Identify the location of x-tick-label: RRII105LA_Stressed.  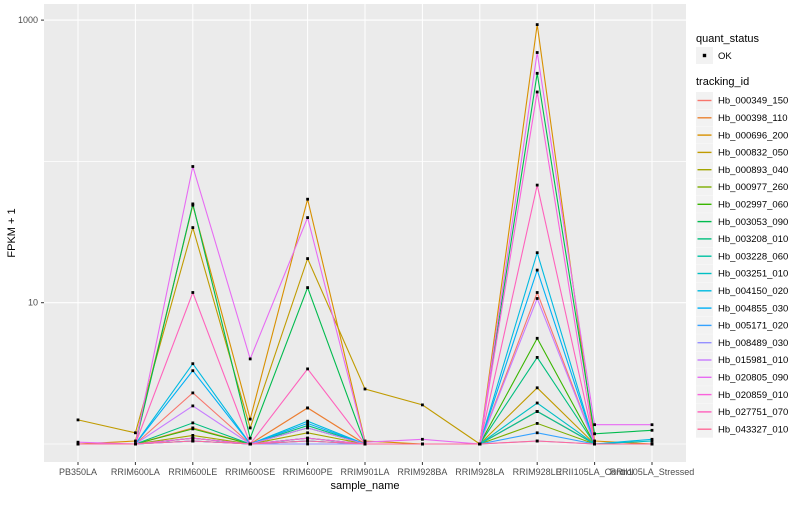
(652, 472).